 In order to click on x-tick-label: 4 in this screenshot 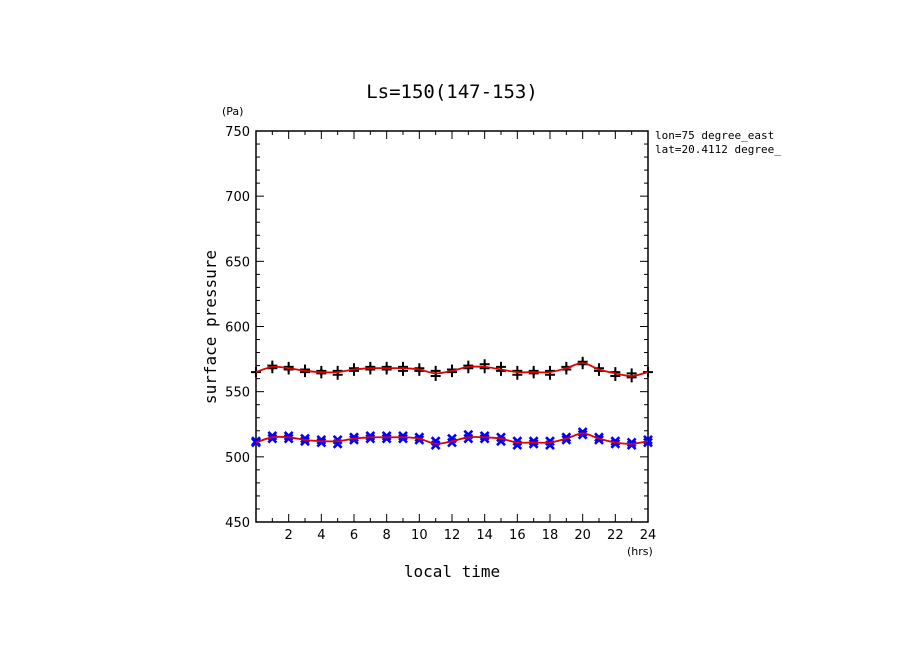, I will do `click(321, 535)`.